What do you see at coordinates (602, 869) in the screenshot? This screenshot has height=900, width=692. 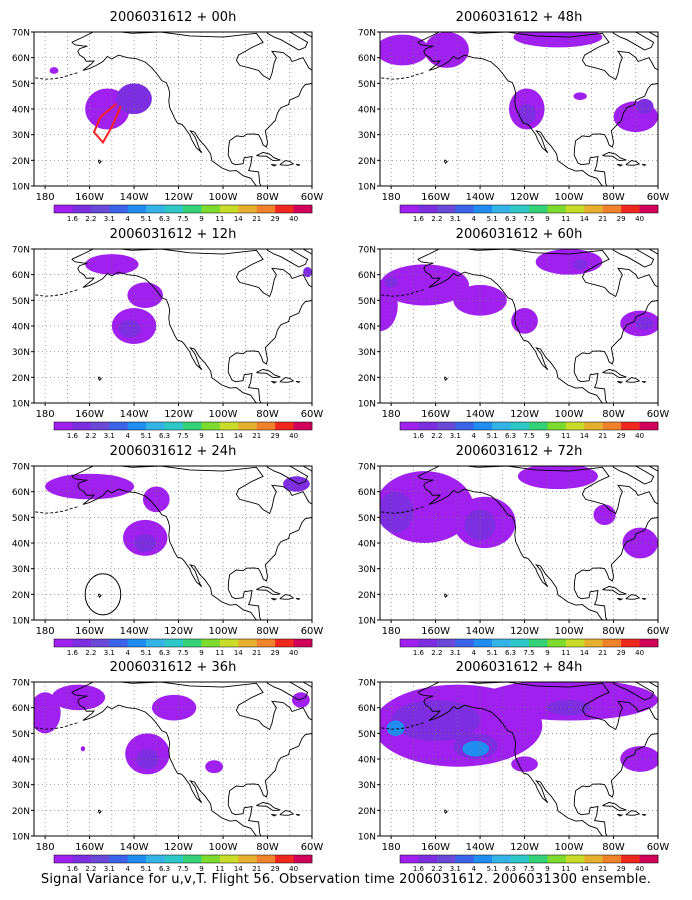 I see `colorbar-label: 21` at bounding box center [602, 869].